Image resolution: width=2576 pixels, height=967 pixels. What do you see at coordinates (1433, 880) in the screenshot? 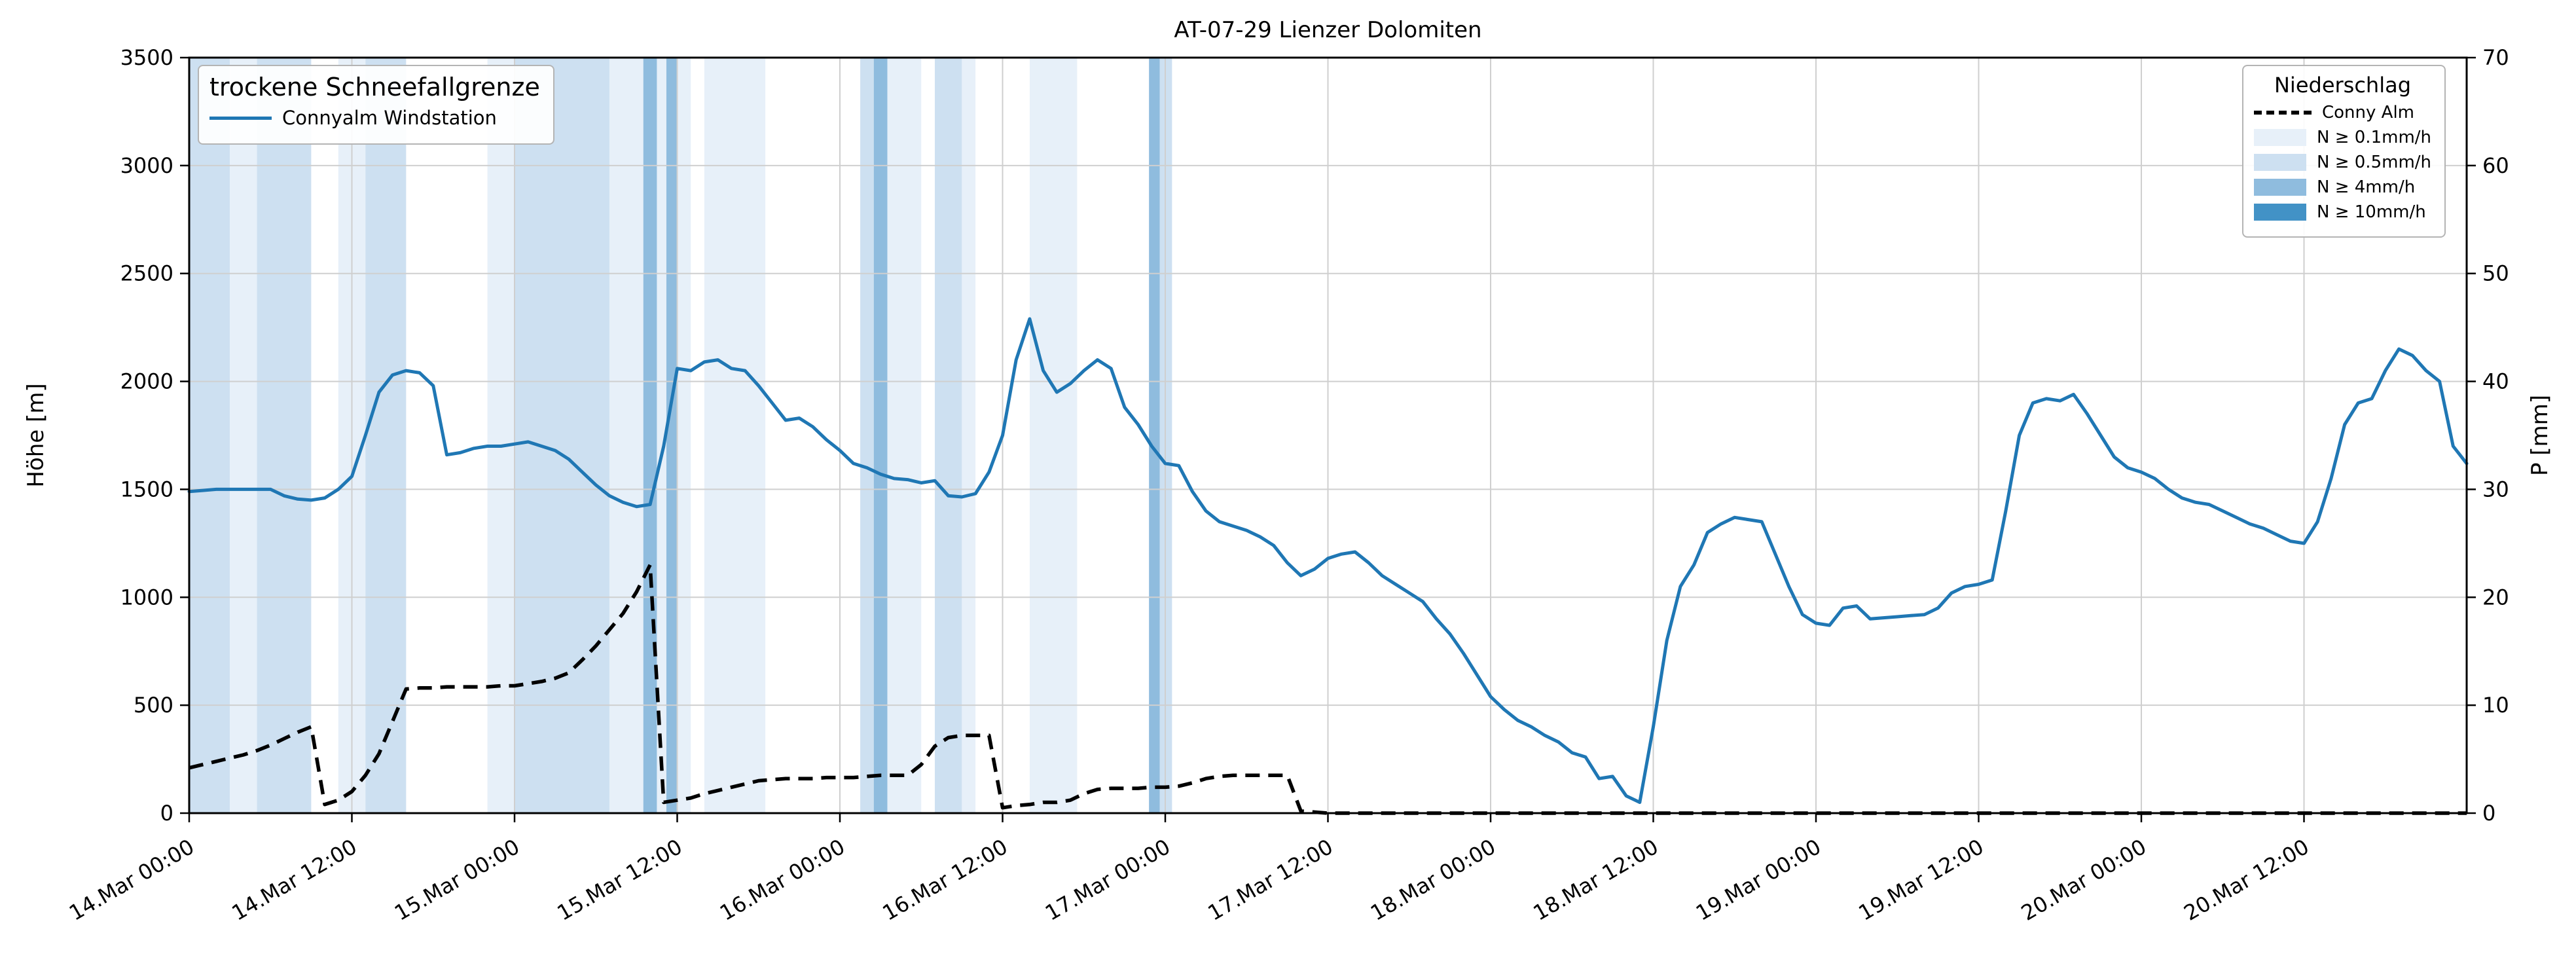
I see `x-tick-label: 18.Mar 00:00` at bounding box center [1433, 880].